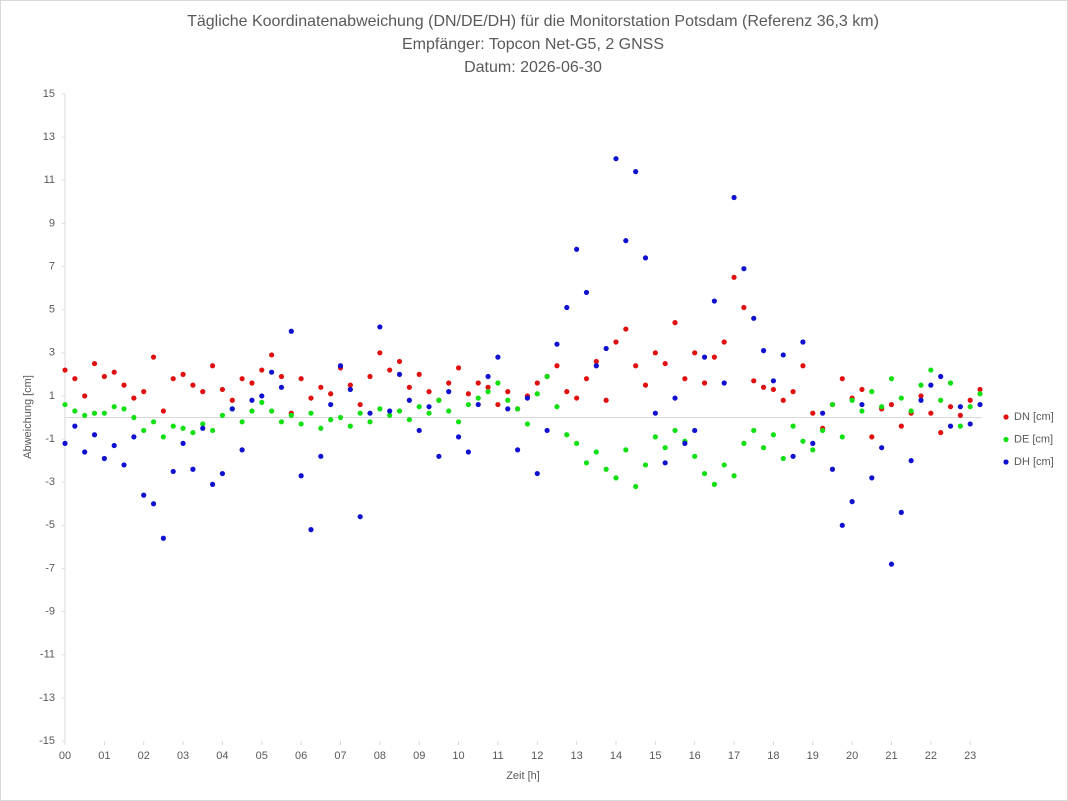  I want to click on x-tick-label: 12, so click(537, 756).